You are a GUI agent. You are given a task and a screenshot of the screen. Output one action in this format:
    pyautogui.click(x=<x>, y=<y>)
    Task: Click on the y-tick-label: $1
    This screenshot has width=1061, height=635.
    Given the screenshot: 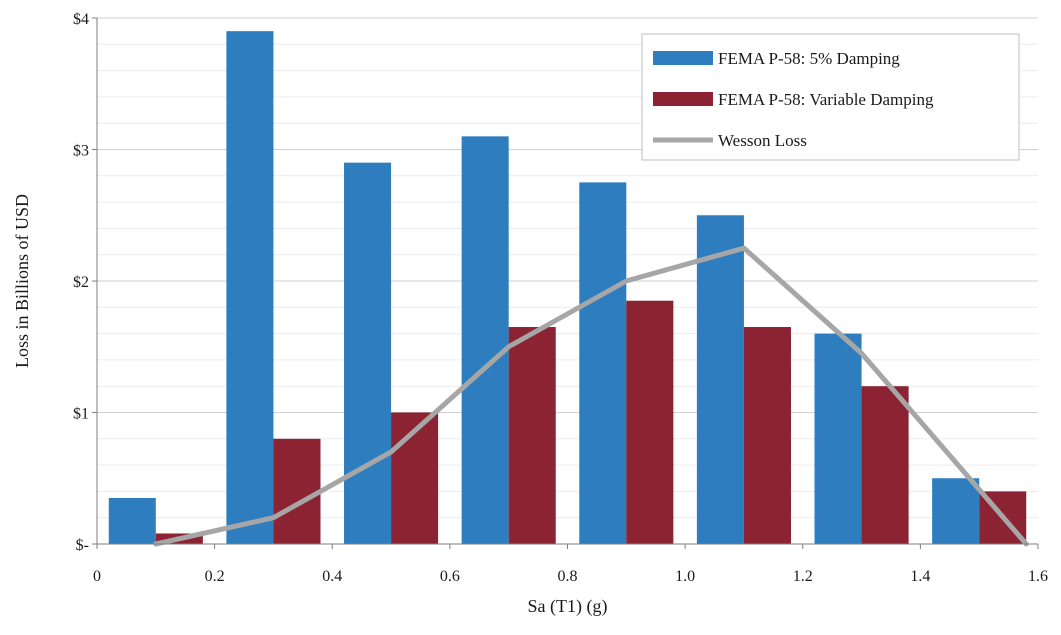 What is the action you would take?
    pyautogui.click(x=81, y=414)
    